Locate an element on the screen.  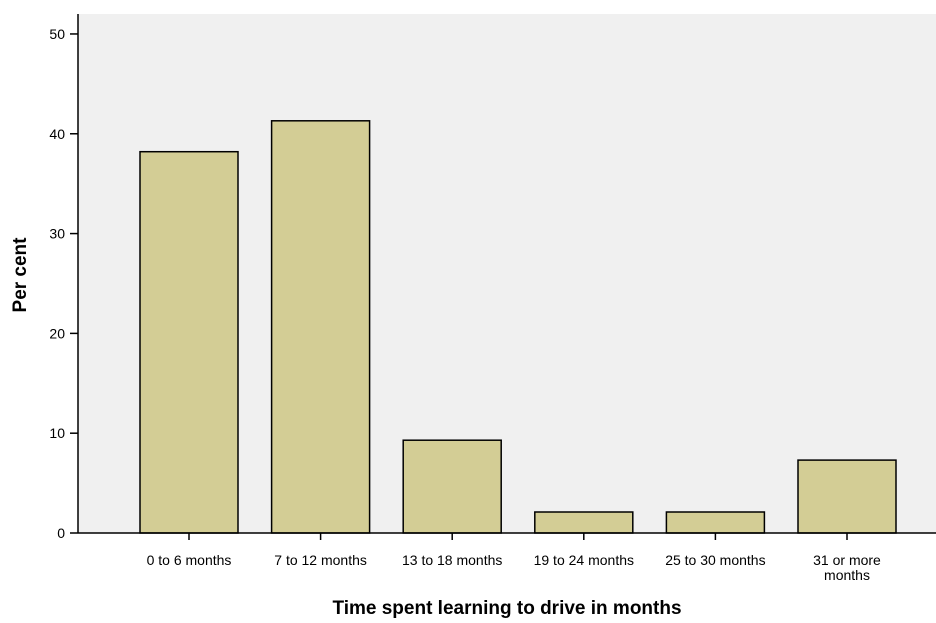
x-axis-title: Time spent learning to drive in months is located at coordinates (506, 608).